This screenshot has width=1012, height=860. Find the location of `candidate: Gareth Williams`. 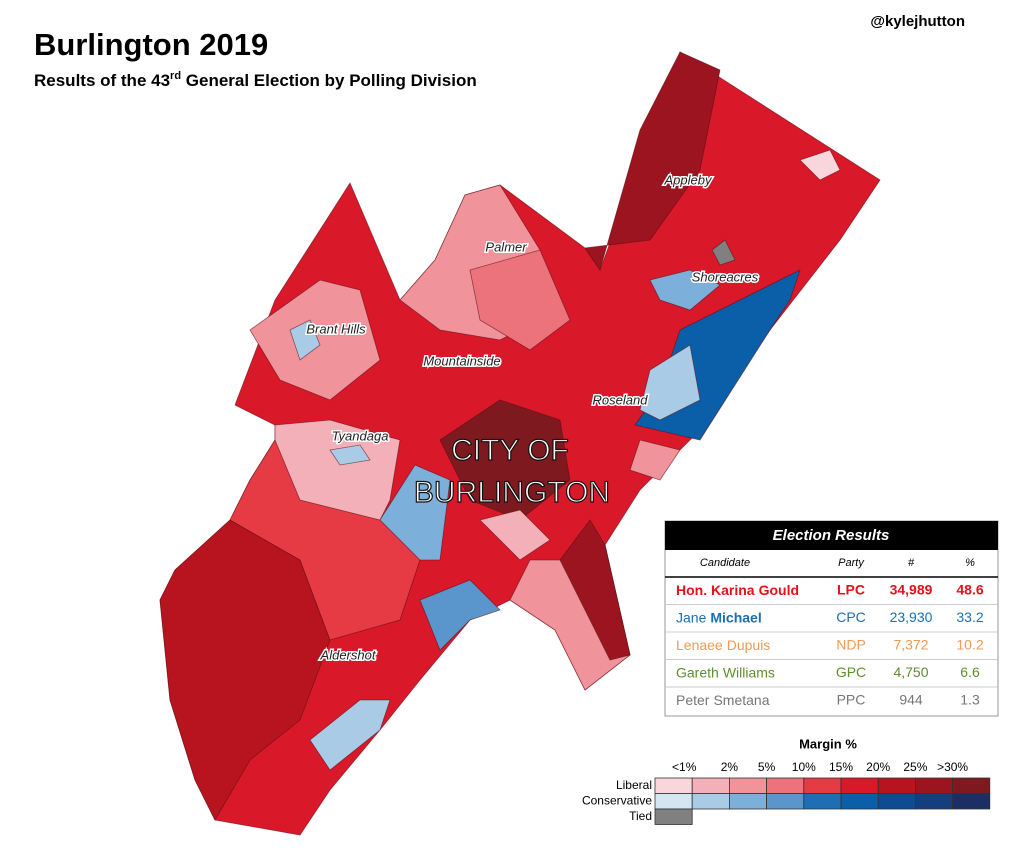

candidate: Gareth Williams is located at coordinates (725, 672).